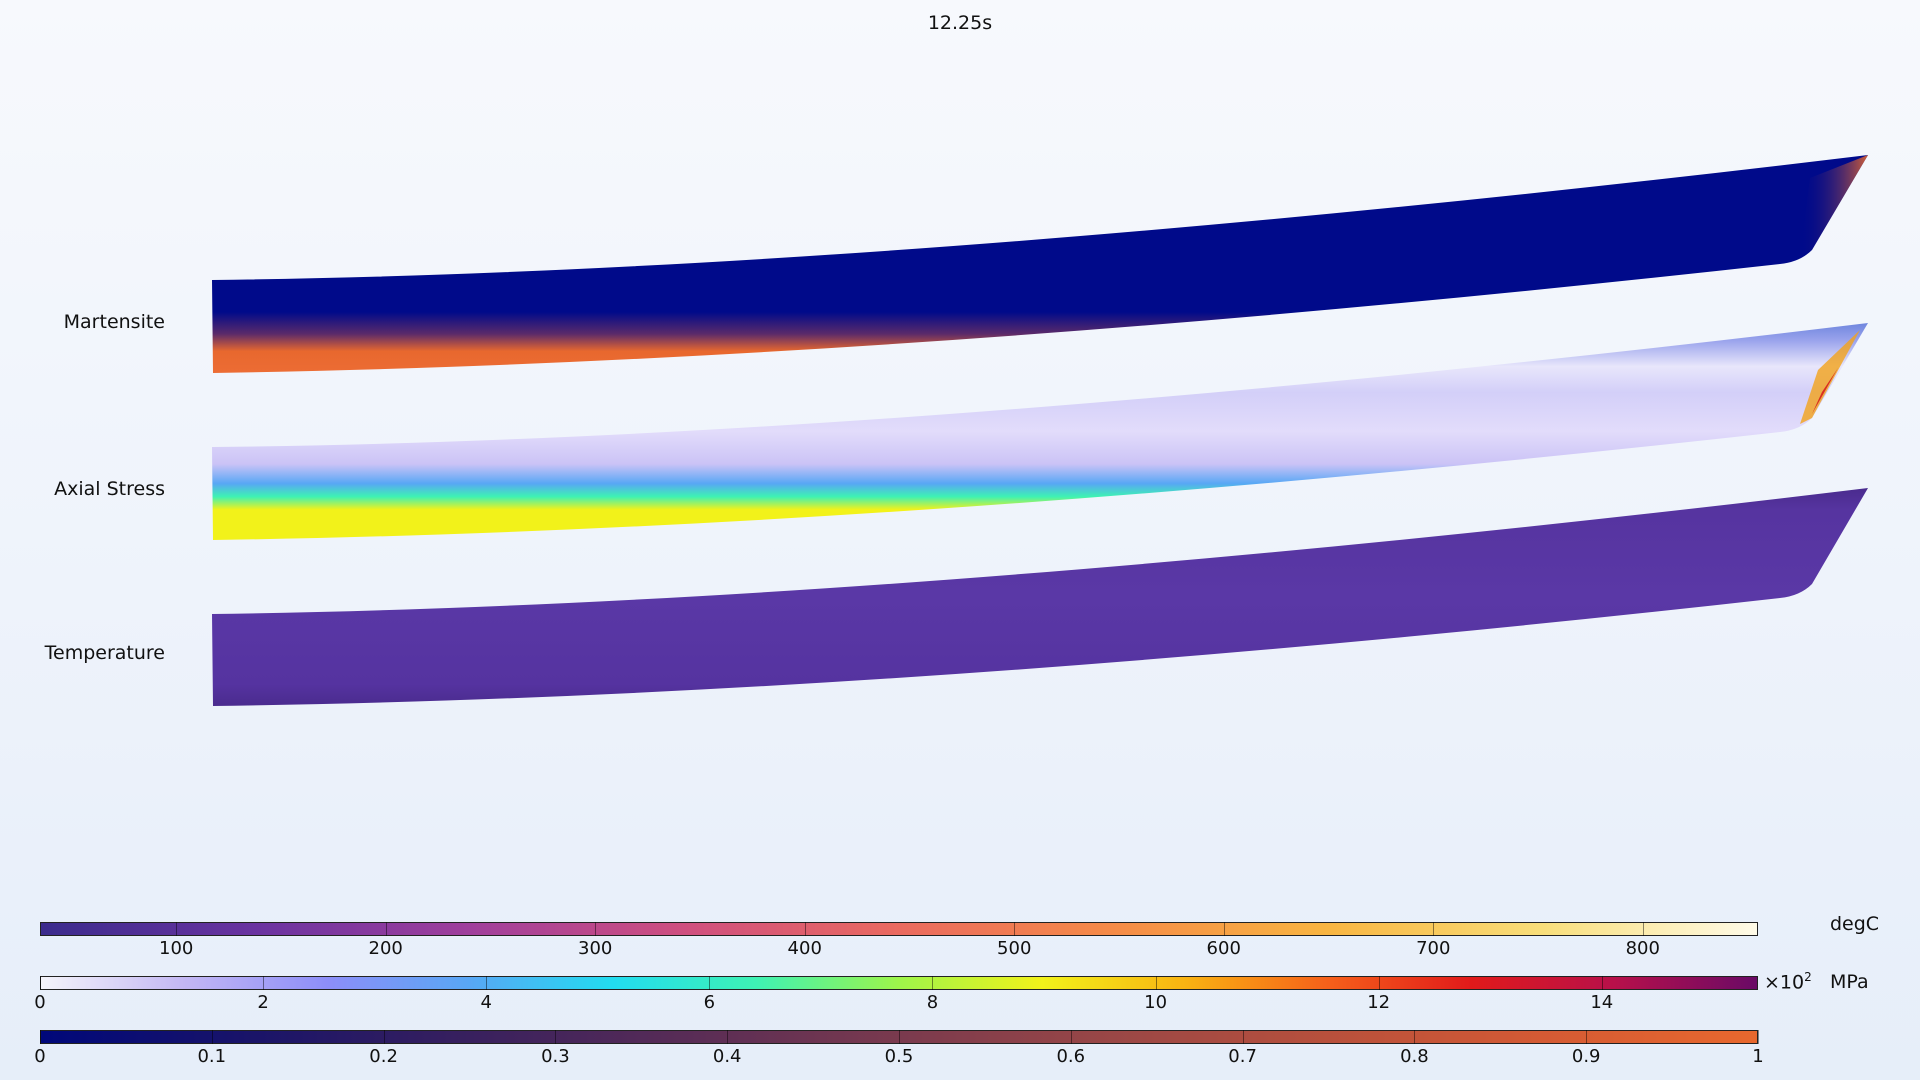 This screenshot has width=1920, height=1080. Describe the element at coordinates (899, 983) in the screenshot. I see `stress-legend-bar` at that location.